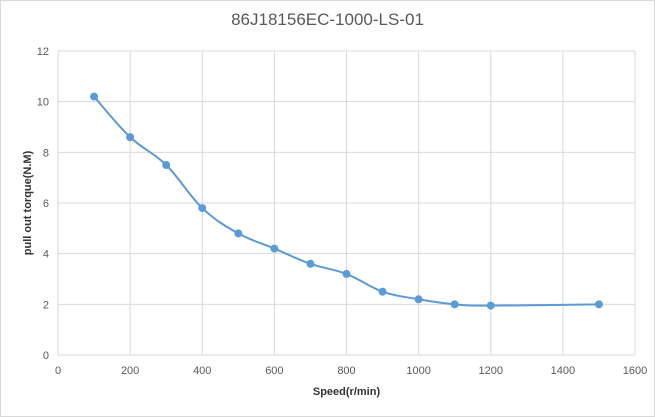 Image resolution: width=655 pixels, height=417 pixels. Describe the element at coordinates (43, 103) in the screenshot. I see `y-tick-label: 10` at that location.